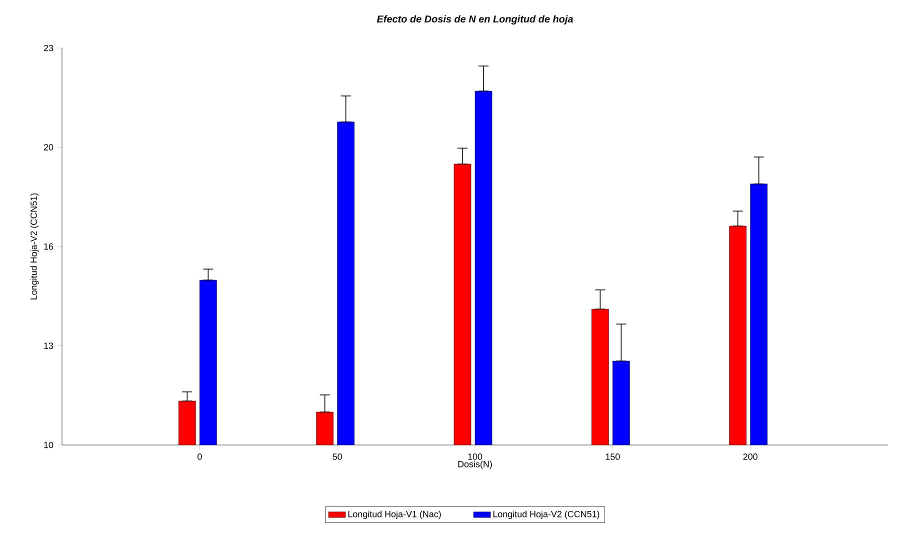  What do you see at coordinates (49, 345) in the screenshot?
I see `y-tick-label: 13` at bounding box center [49, 345].